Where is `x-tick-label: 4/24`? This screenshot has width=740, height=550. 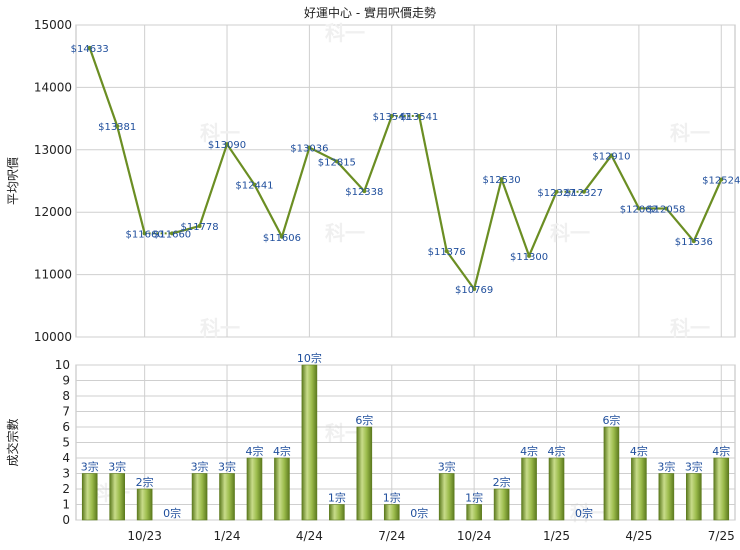 x-tick-label: 4/24 is located at coordinates (309, 536).